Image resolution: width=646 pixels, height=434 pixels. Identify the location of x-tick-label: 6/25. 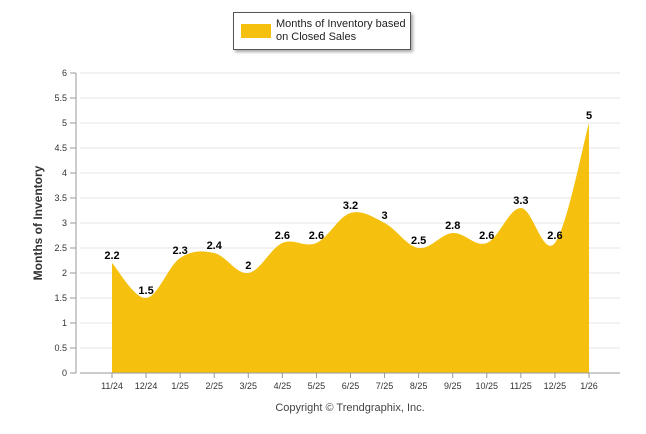
(351, 386).